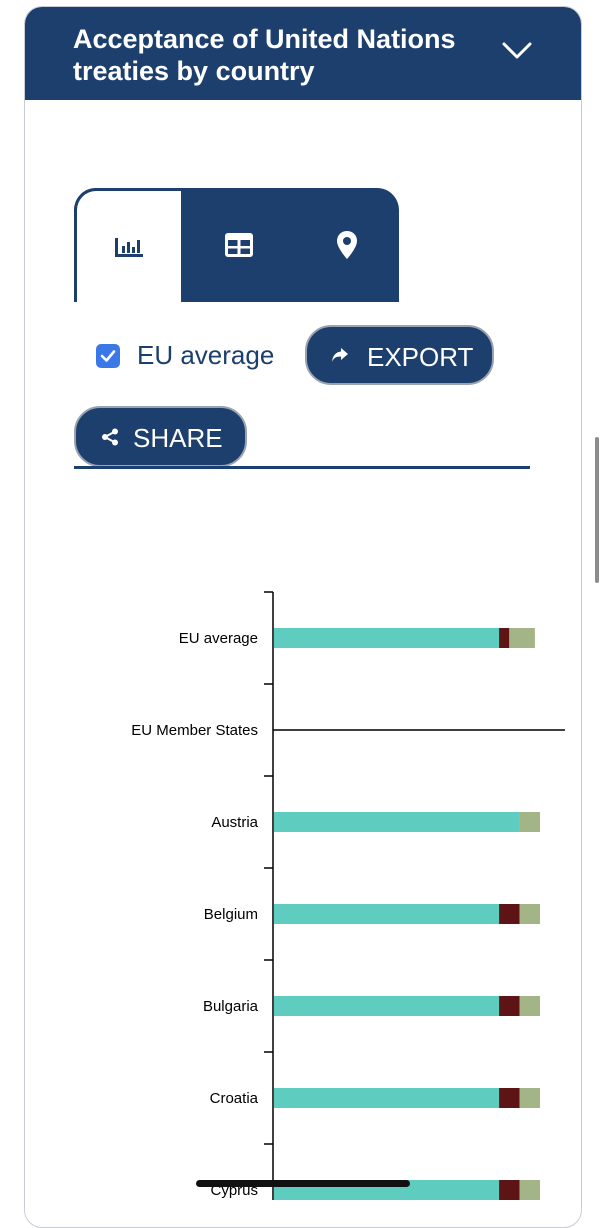  What do you see at coordinates (178, 438) in the screenshot?
I see `share-label: SHARE` at bounding box center [178, 438].